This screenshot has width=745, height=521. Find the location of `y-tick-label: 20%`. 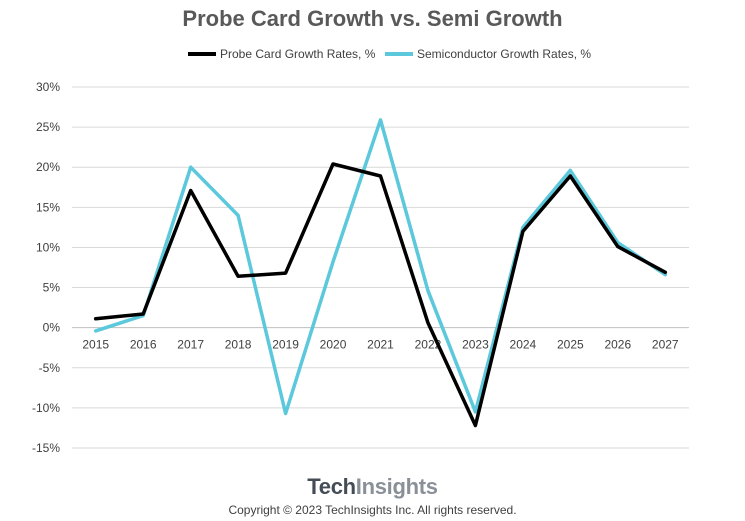

y-tick-label: 20% is located at coordinates (48, 167).